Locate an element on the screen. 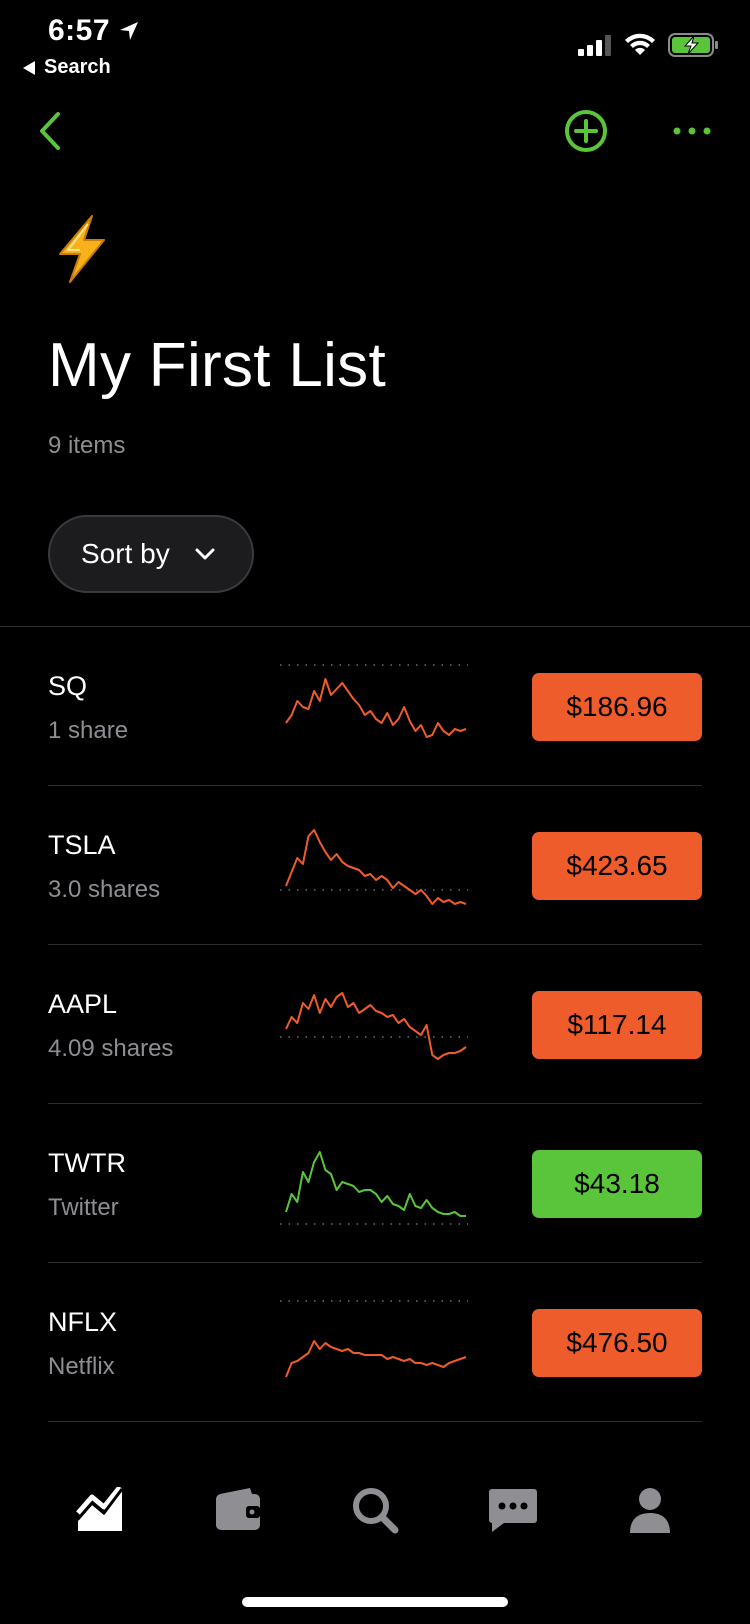 This screenshot has width=750, height=1624. price-button: $117.14 is located at coordinates (617, 1025).